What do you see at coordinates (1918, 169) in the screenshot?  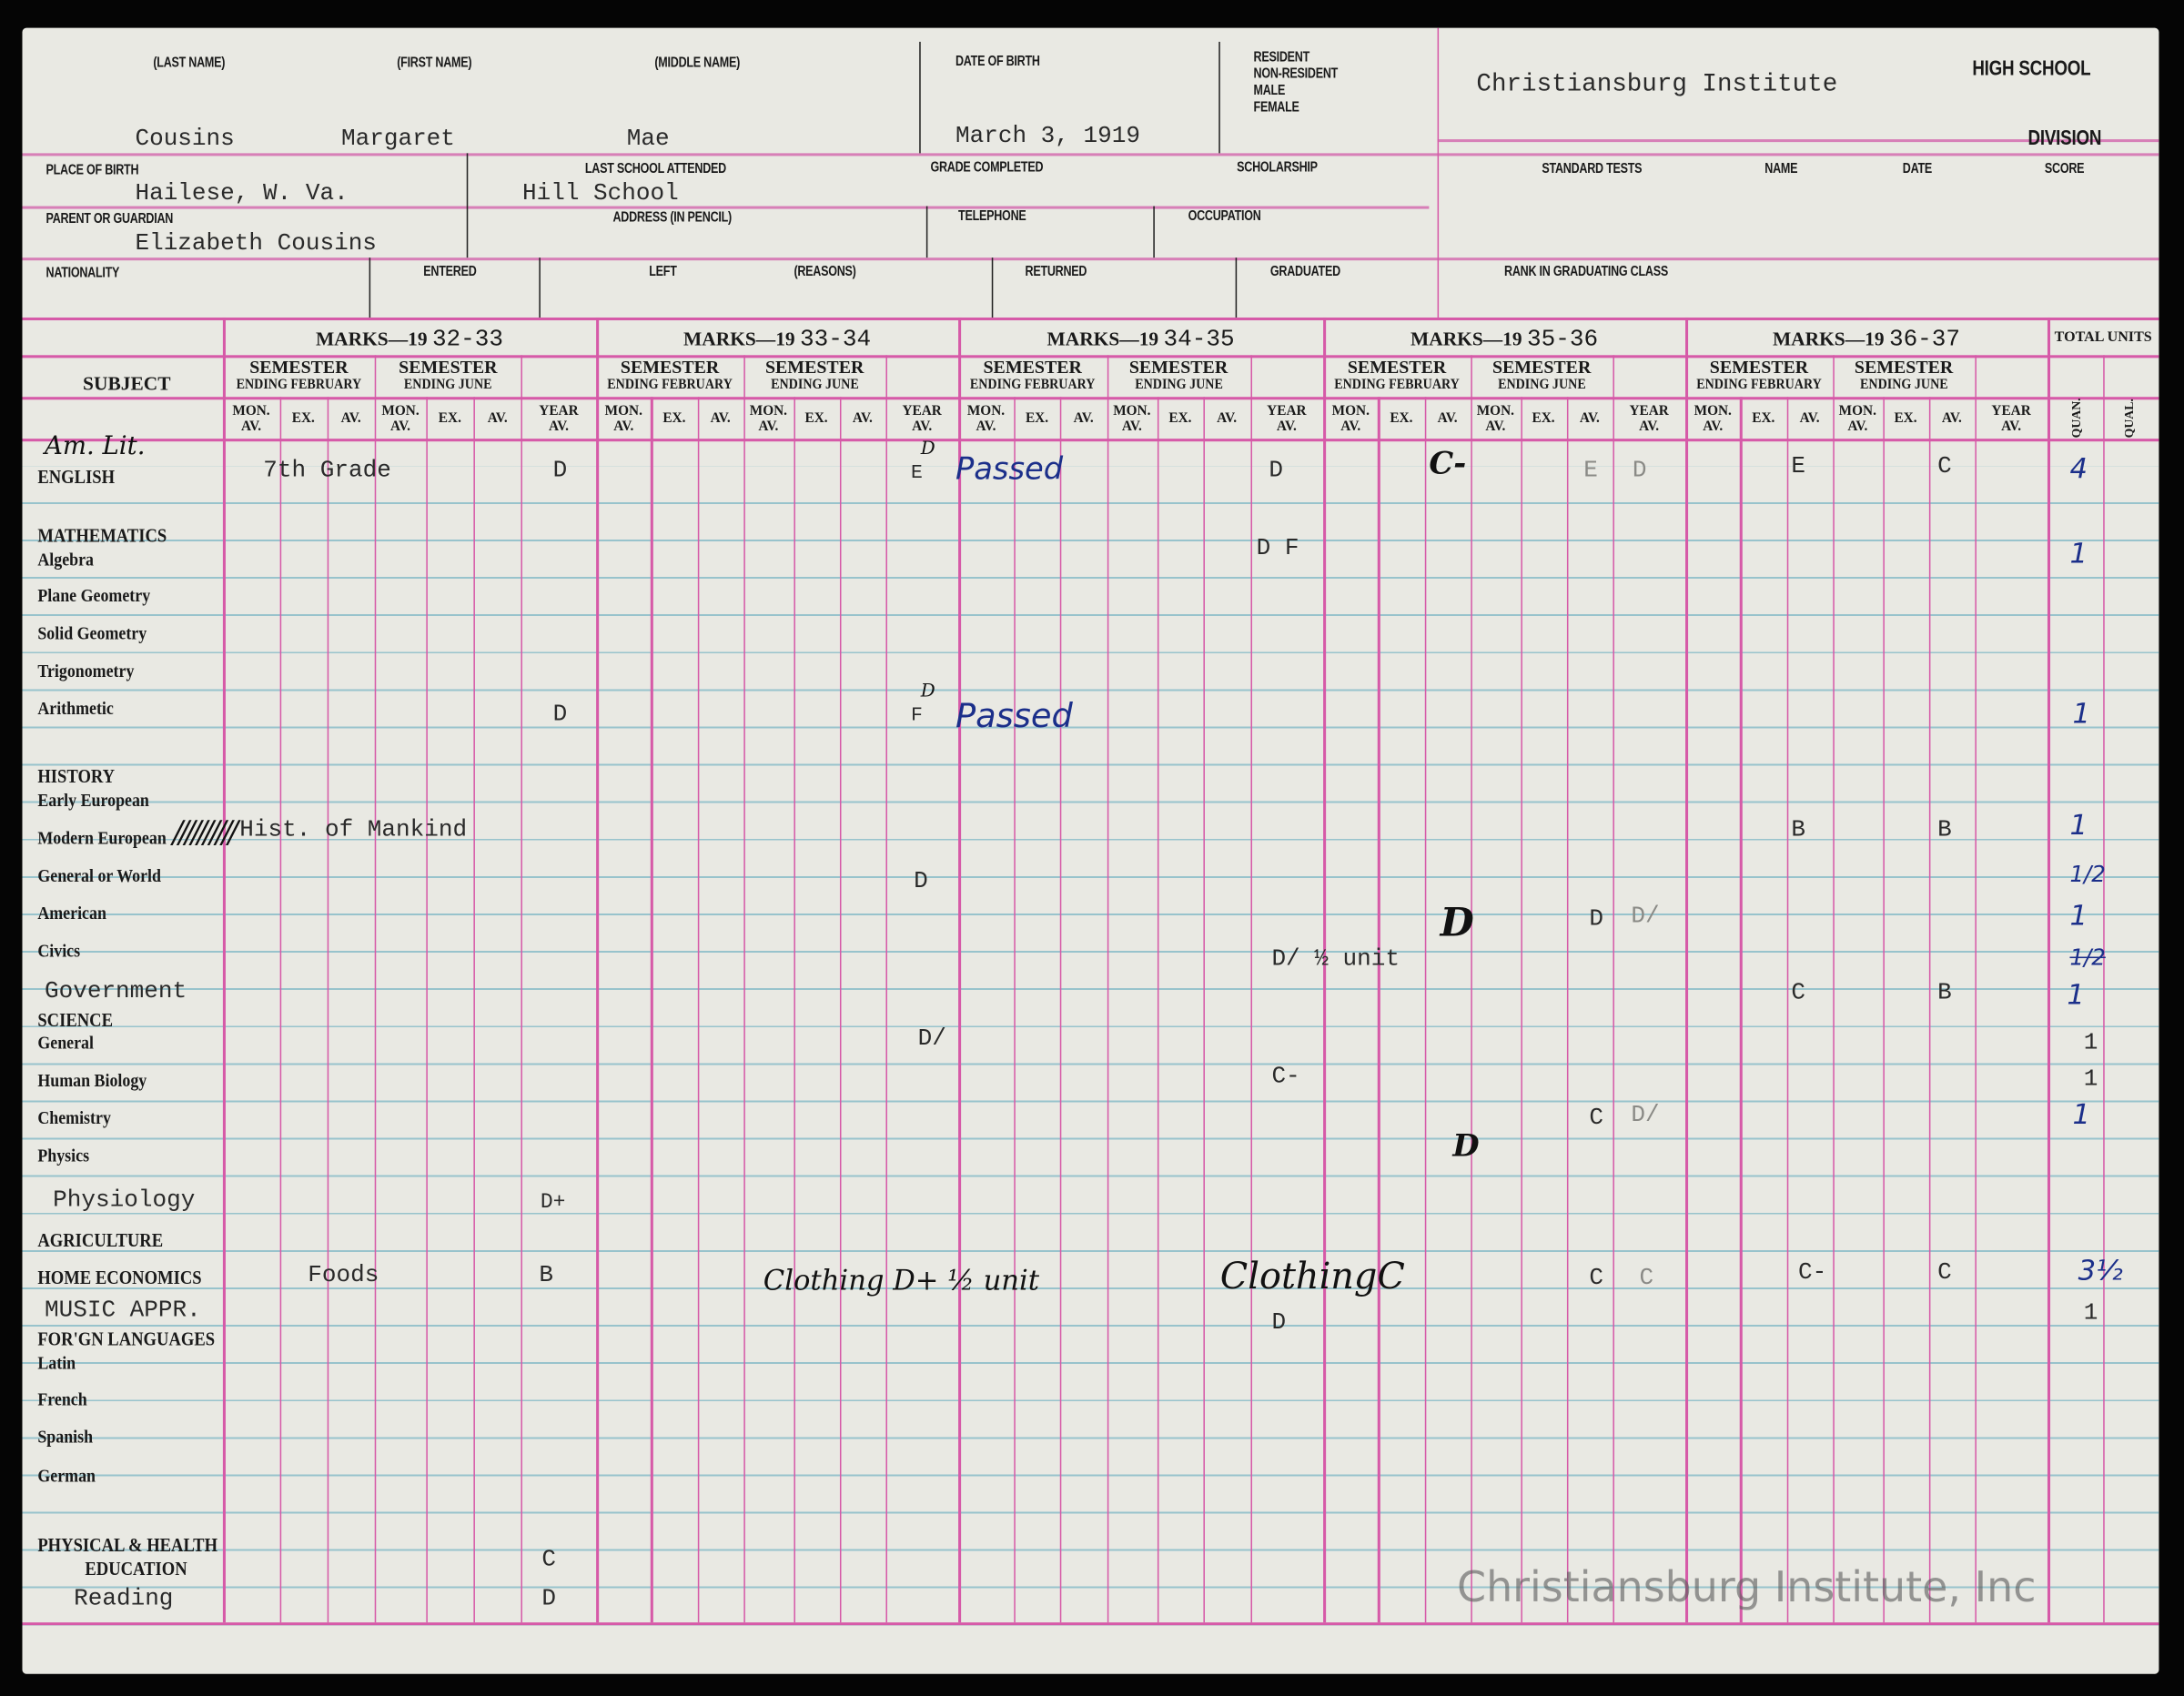 I see `test-date-label: DATE` at bounding box center [1918, 169].